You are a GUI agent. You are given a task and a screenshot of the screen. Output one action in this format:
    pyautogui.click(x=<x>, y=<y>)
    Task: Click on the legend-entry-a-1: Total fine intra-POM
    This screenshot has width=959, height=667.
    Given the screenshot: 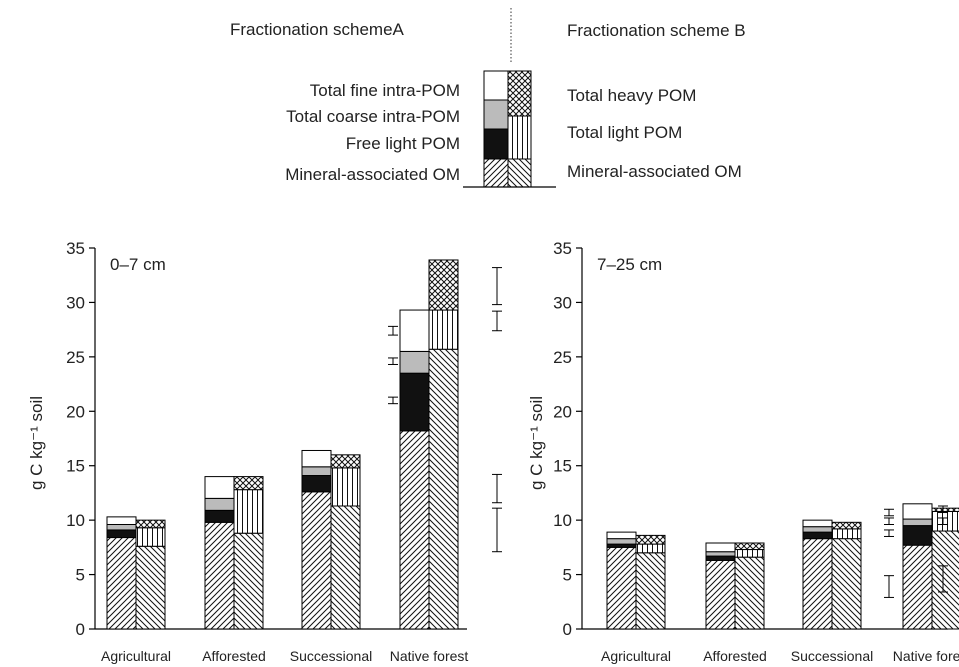 What is the action you would take?
    pyautogui.click(x=385, y=90)
    